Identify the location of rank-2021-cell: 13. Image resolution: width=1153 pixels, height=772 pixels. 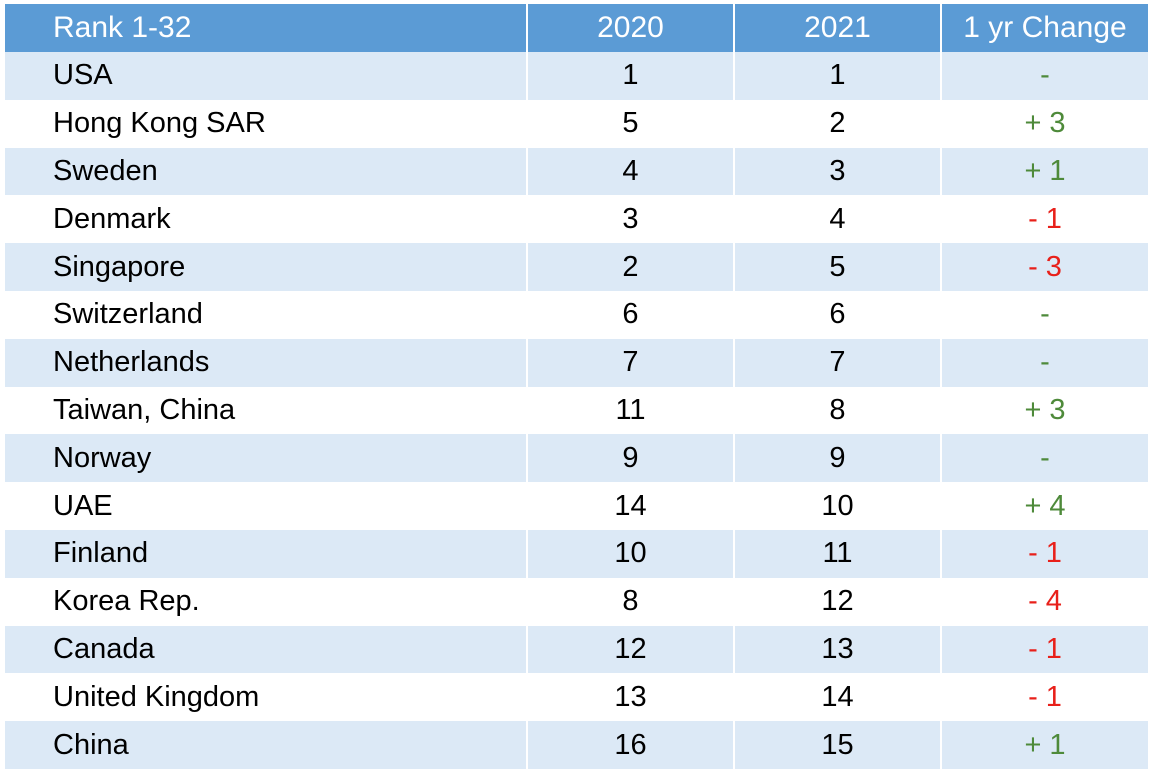
(838, 649).